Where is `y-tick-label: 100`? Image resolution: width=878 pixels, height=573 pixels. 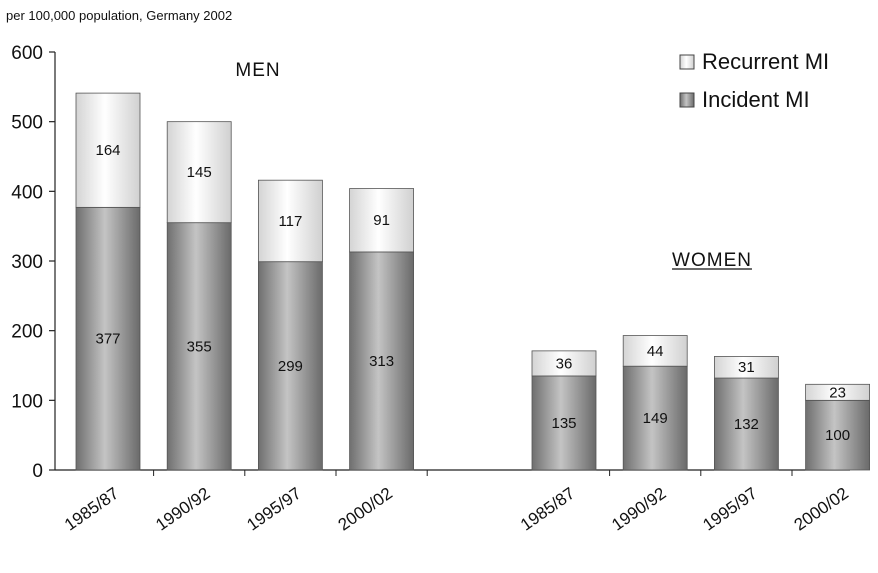 y-tick-label: 100 is located at coordinates (27, 401).